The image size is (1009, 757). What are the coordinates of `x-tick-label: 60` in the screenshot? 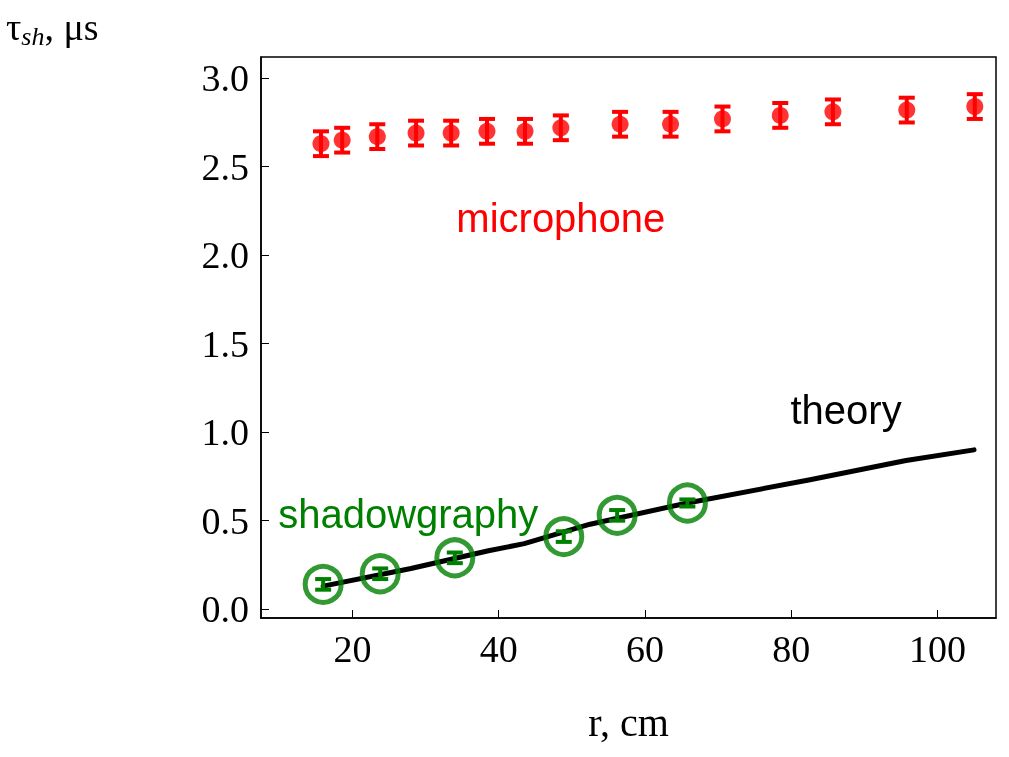 It's located at (644, 649).